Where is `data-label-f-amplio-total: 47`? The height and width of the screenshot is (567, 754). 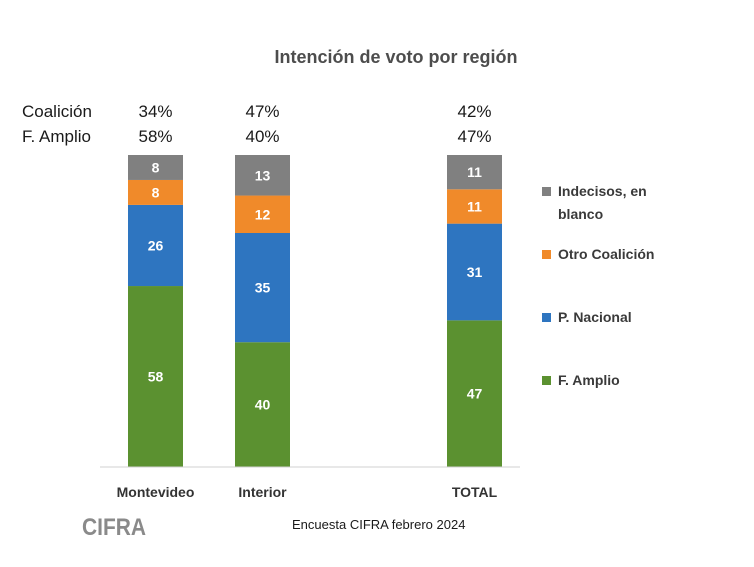
data-label-f-amplio-total: 47 is located at coordinates (475, 394).